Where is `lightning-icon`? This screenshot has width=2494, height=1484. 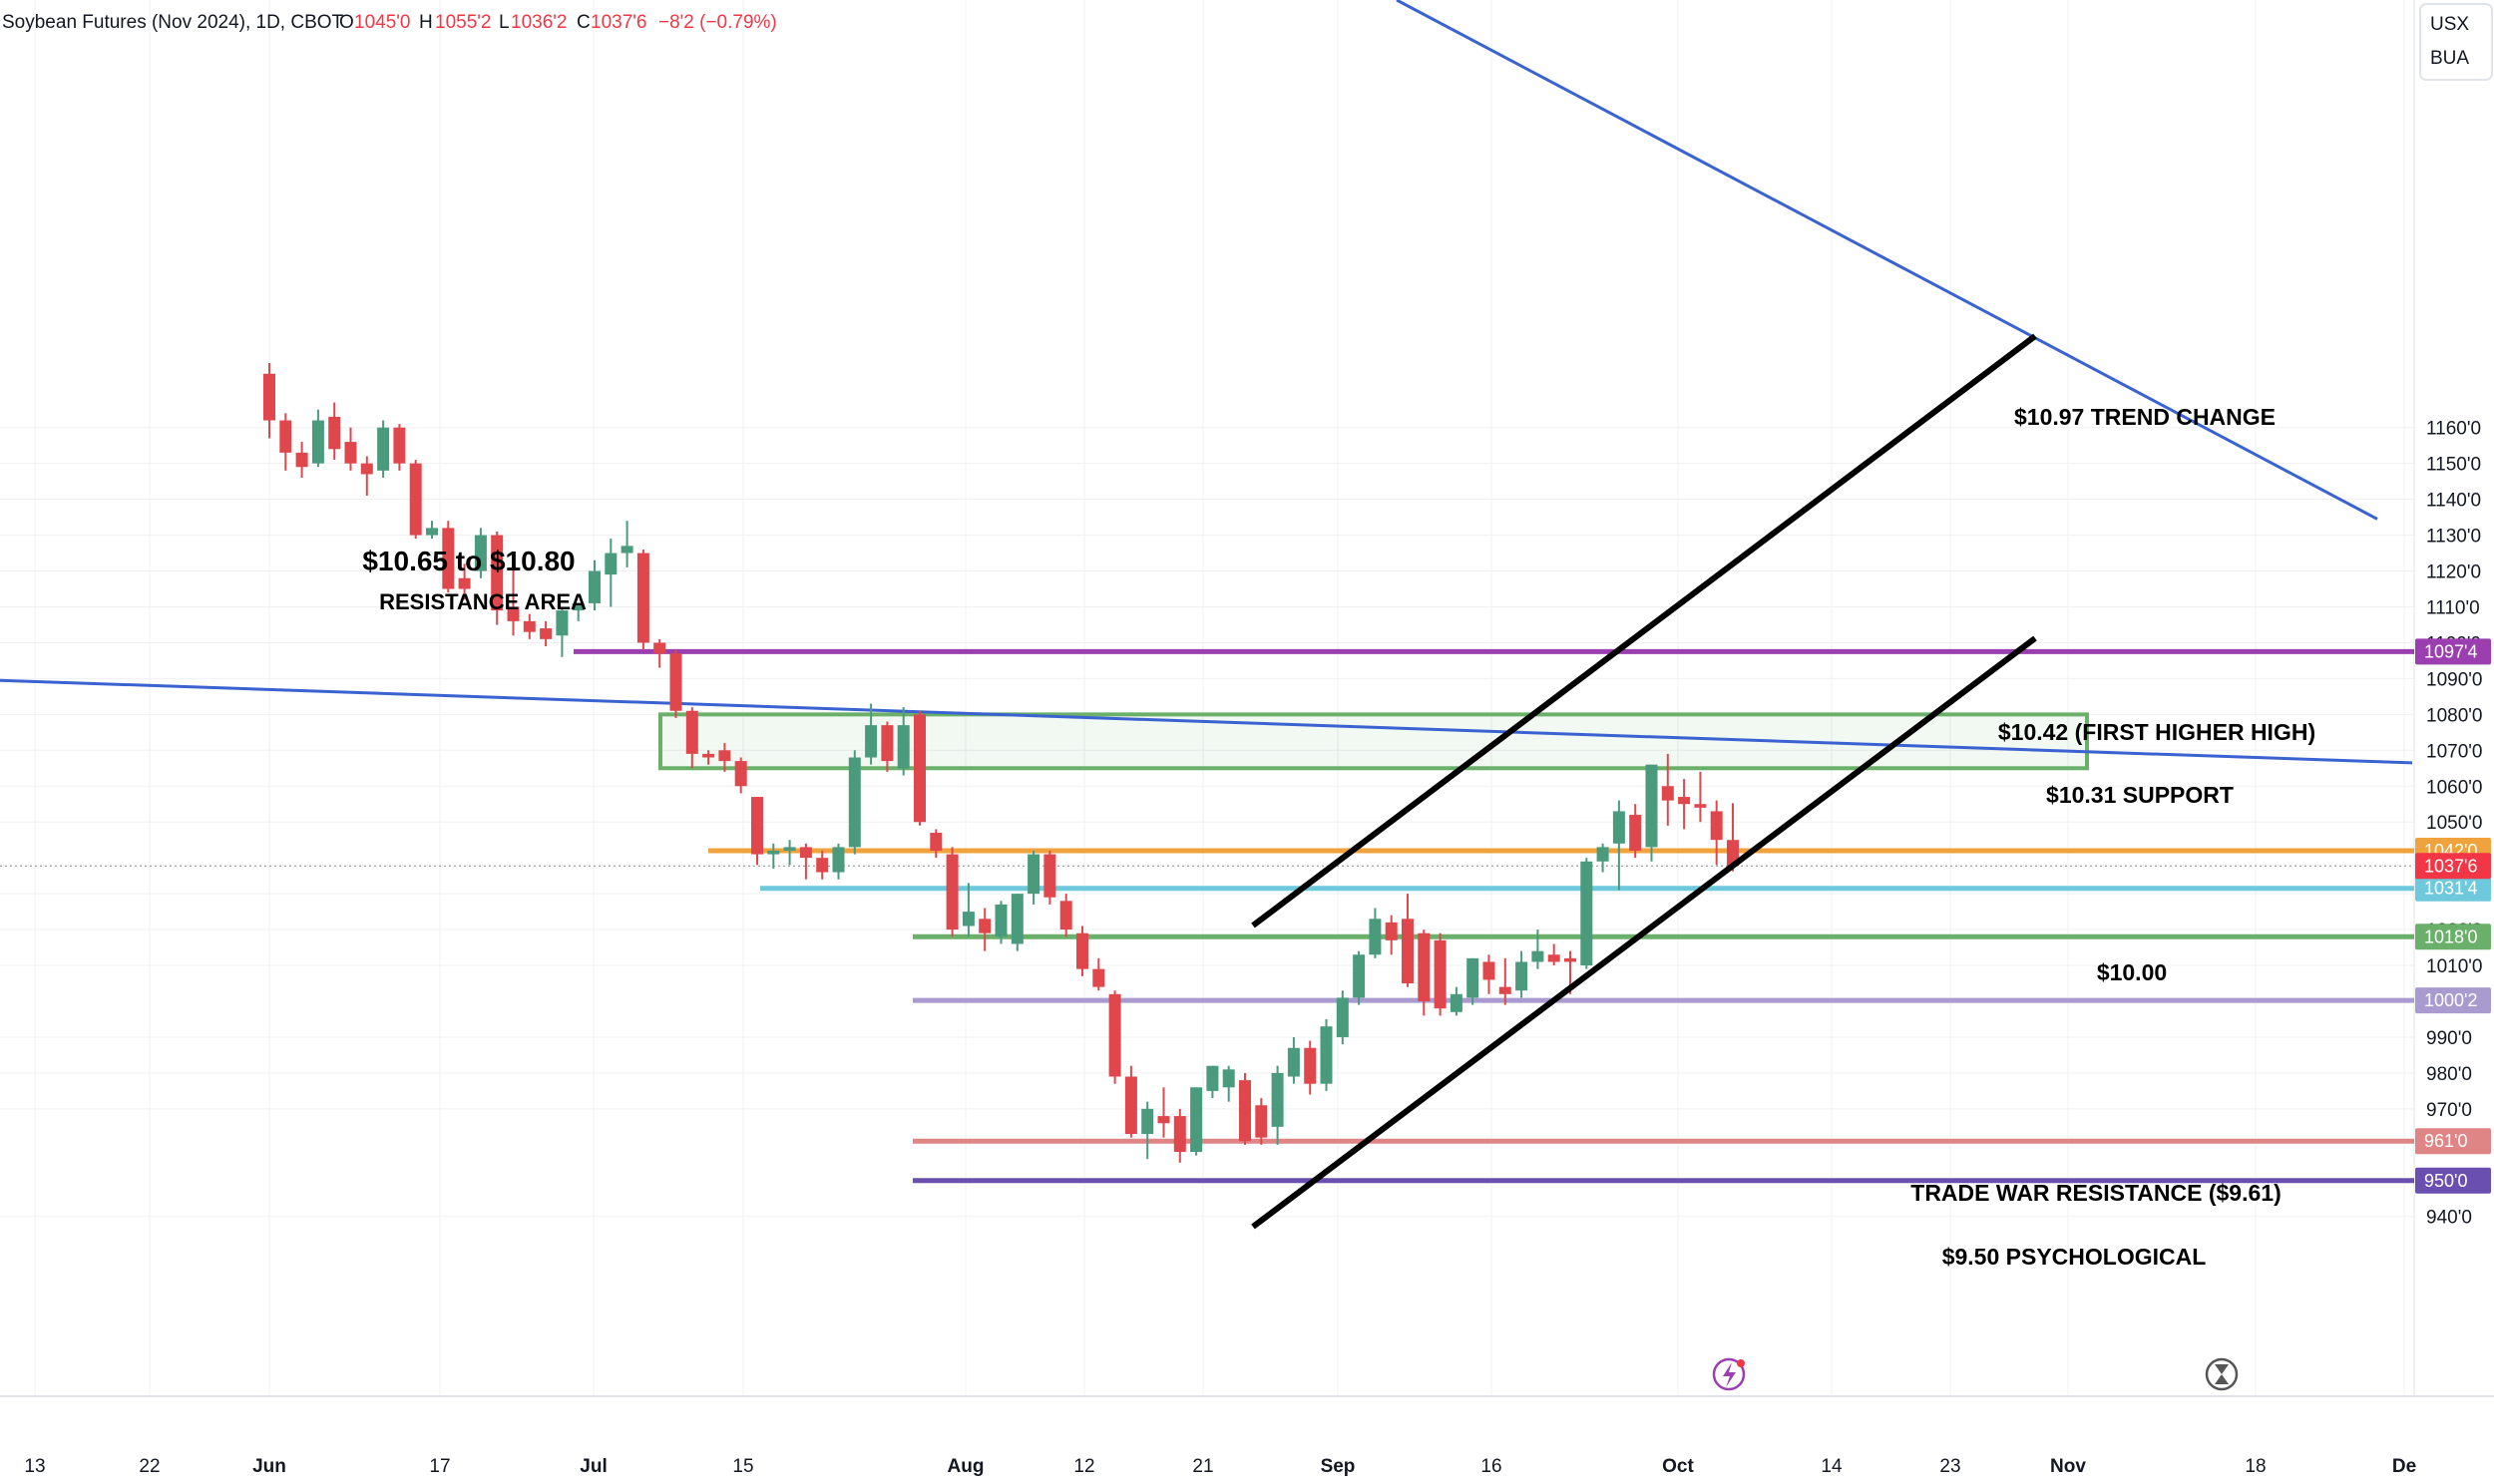 lightning-icon is located at coordinates (1729, 1374).